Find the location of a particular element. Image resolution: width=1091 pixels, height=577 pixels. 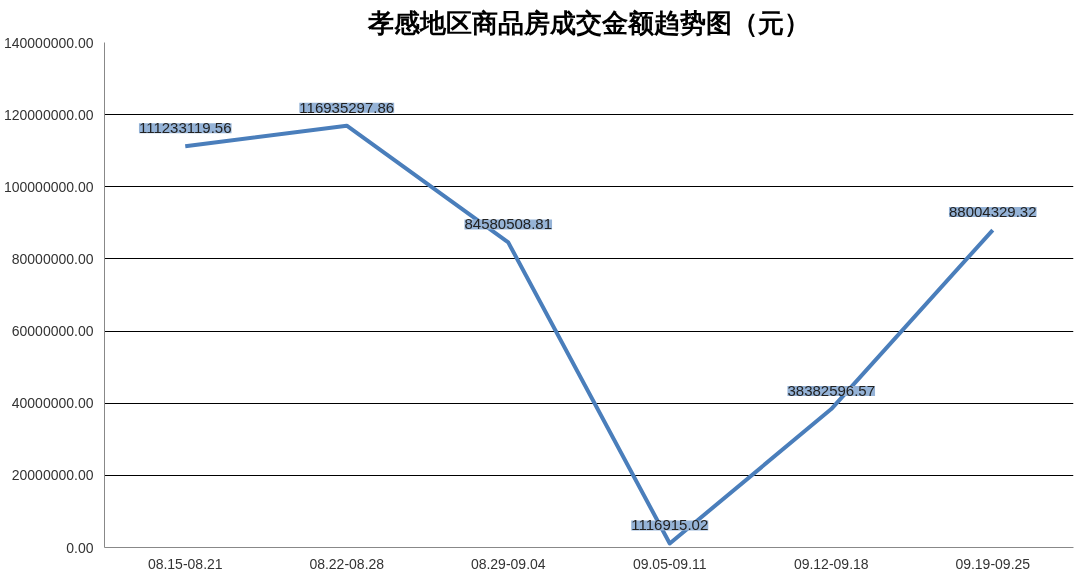

x-tick-label: 08.15-08.21 is located at coordinates (185, 563).